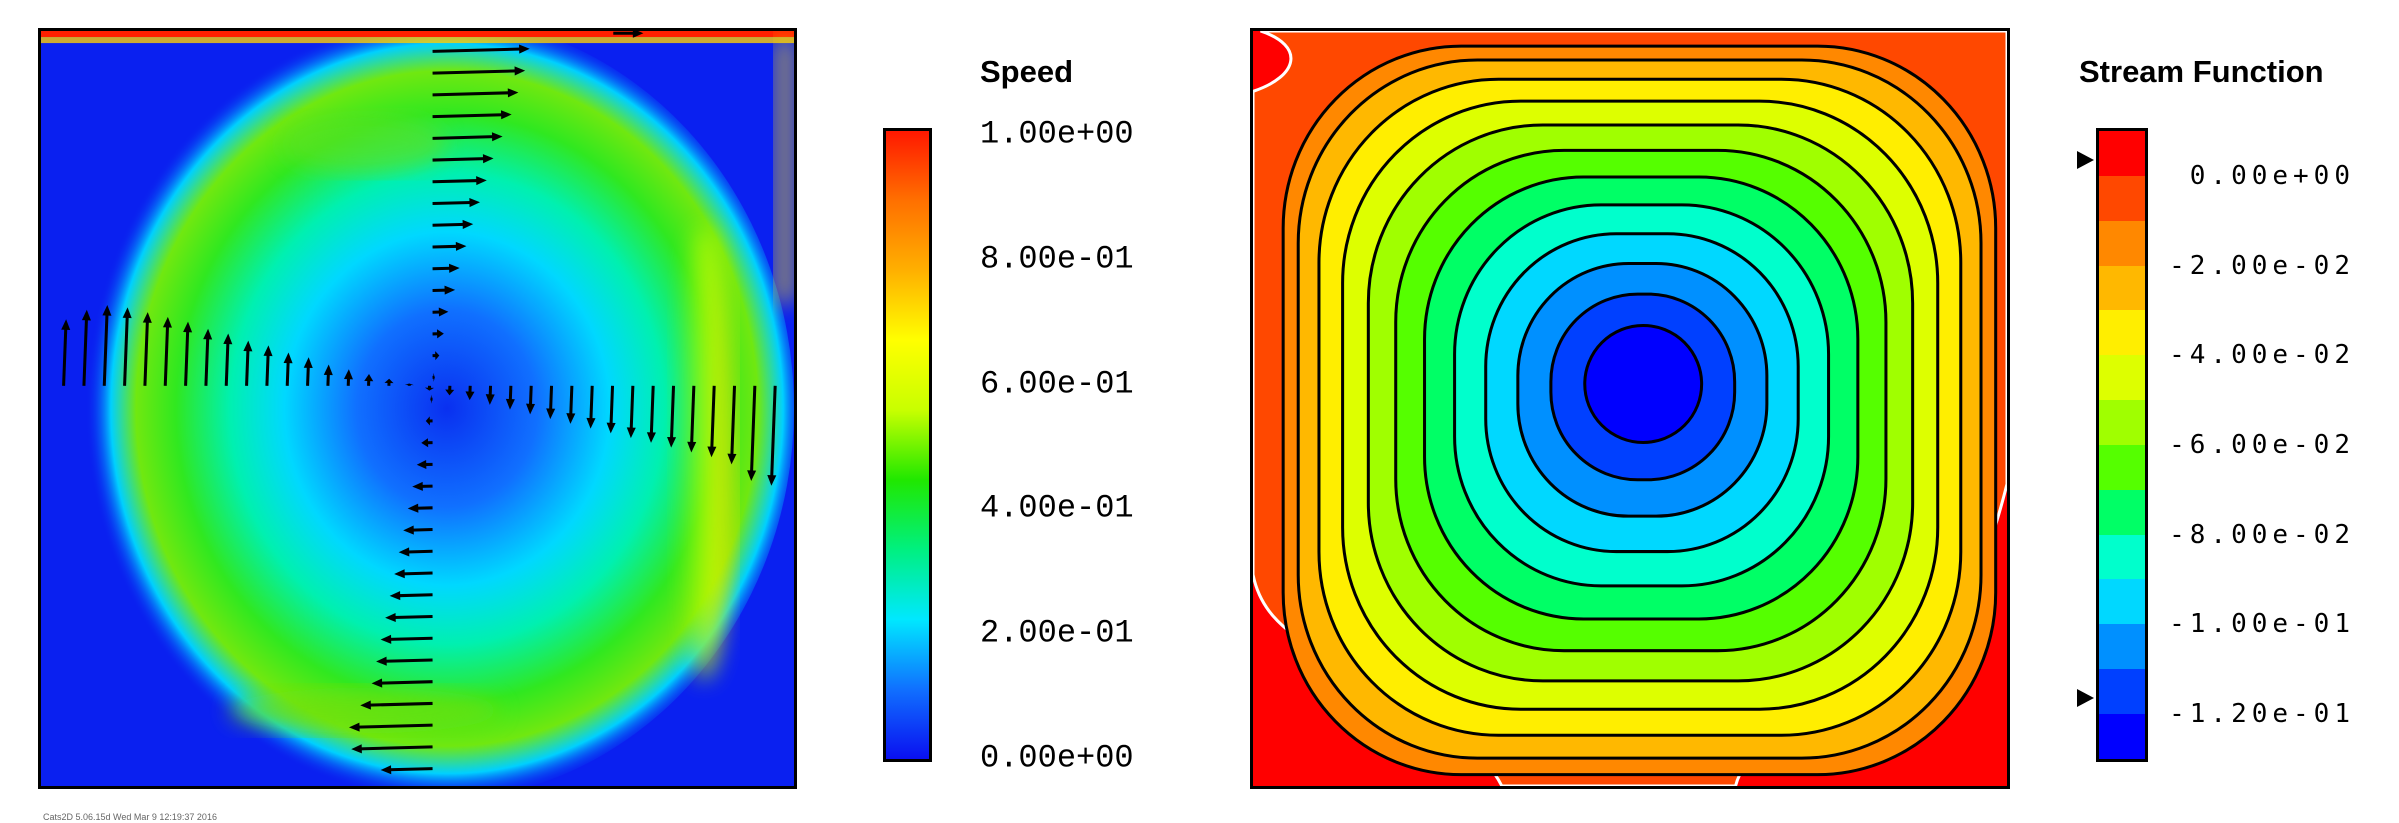  What do you see at coordinates (2262, 624) in the screenshot?
I see `stream-function-tick-label: -1.00e-01` at bounding box center [2262, 624].